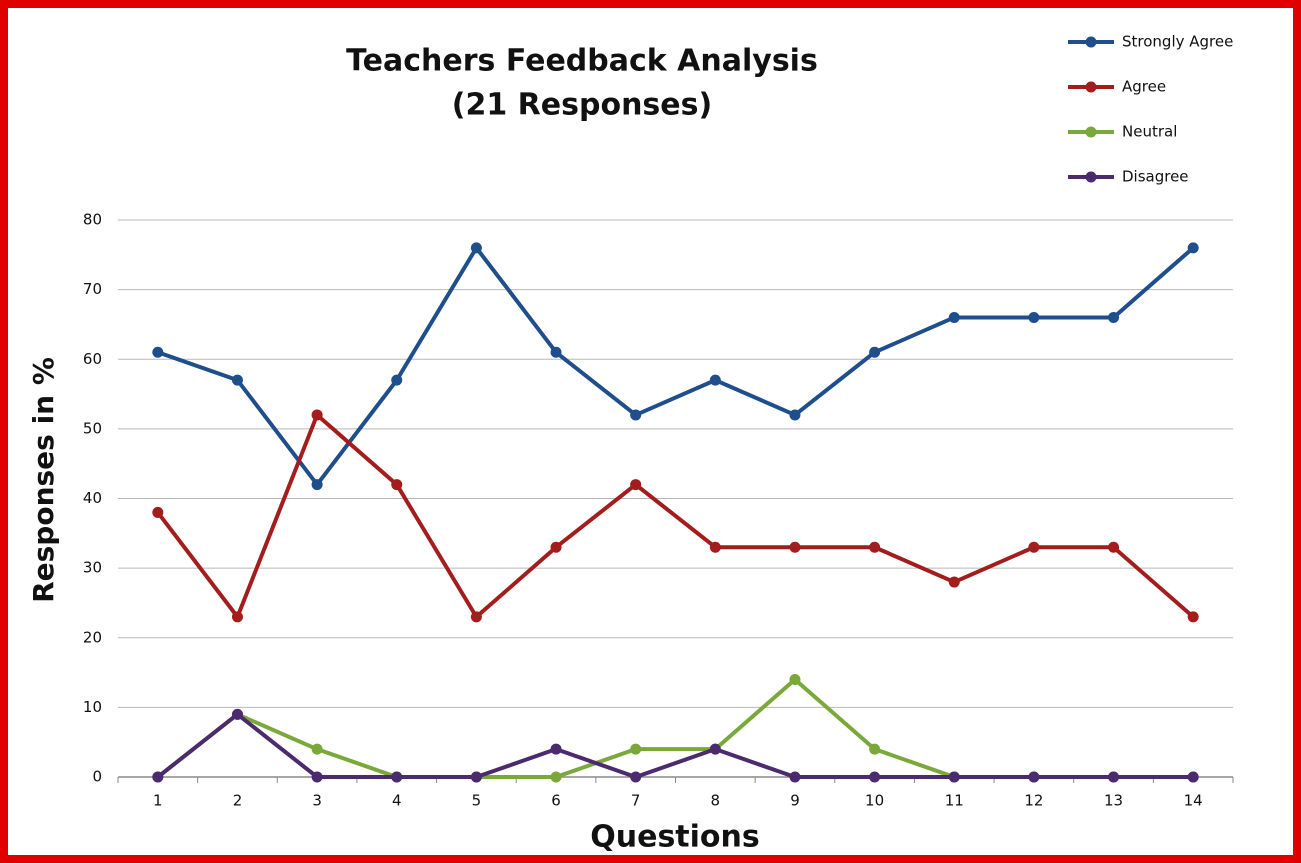  Describe the element at coordinates (716, 801) in the screenshot. I see `x-tick-label: 8` at that location.